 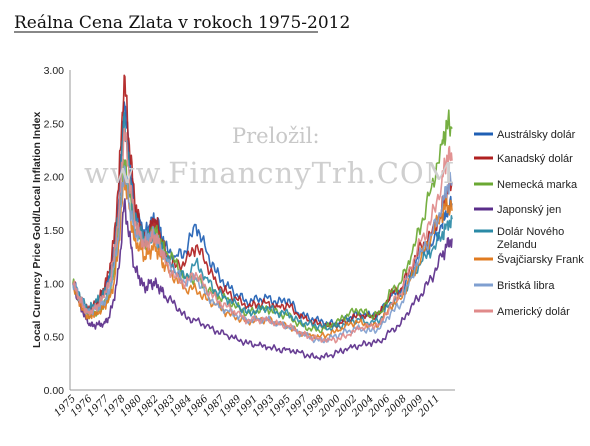 What do you see at coordinates (54, 284) in the screenshot?
I see `y-tick-label: 1.00` at bounding box center [54, 284].